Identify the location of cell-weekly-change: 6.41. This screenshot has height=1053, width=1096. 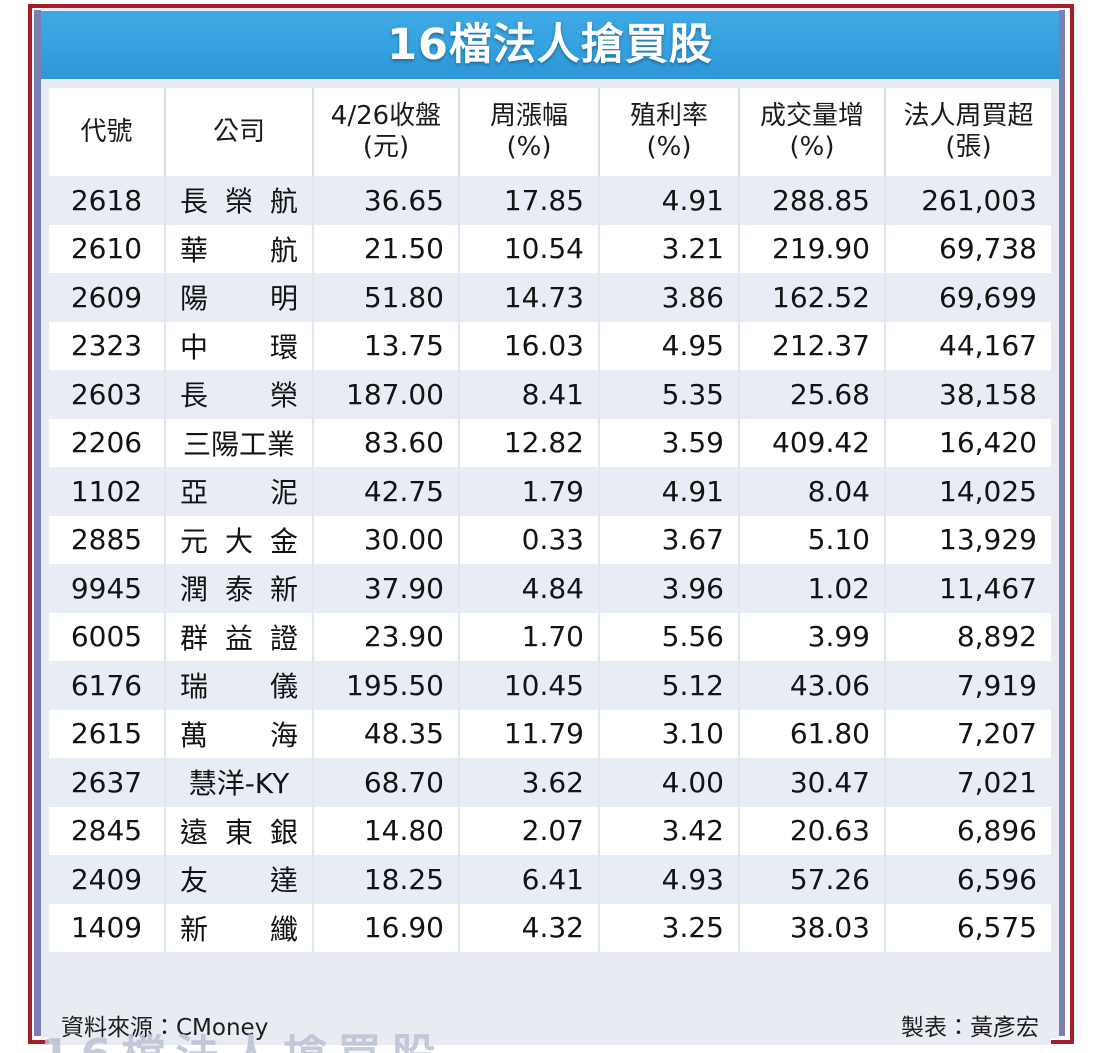
(529, 879).